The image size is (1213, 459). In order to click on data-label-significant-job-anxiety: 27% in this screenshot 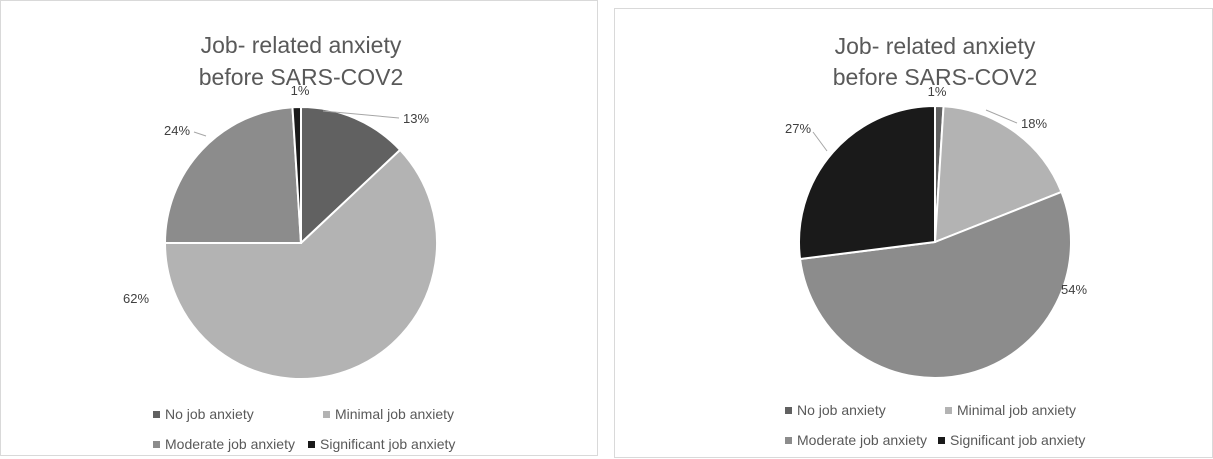, I will do `click(798, 128)`.